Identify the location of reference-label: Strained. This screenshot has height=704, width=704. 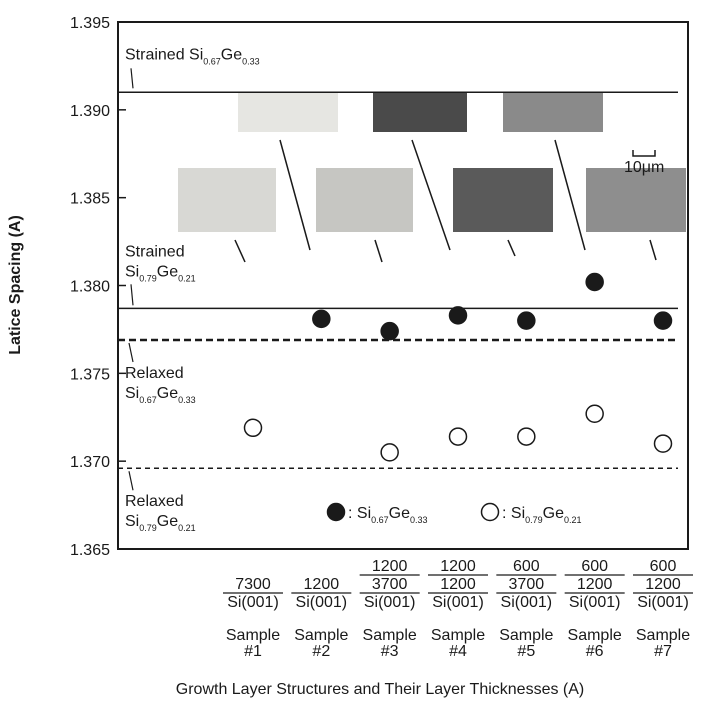
(155, 251).